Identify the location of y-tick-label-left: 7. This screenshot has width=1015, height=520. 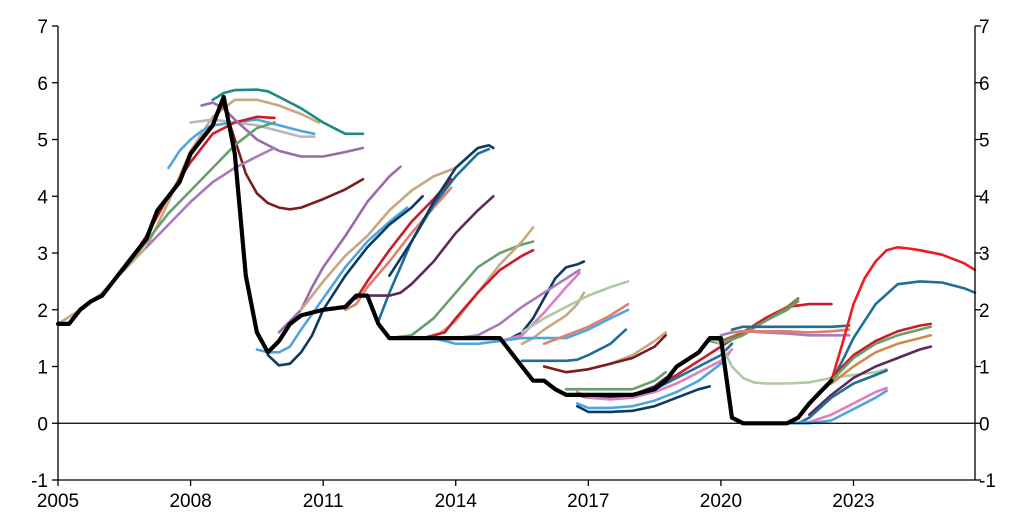
(42, 27).